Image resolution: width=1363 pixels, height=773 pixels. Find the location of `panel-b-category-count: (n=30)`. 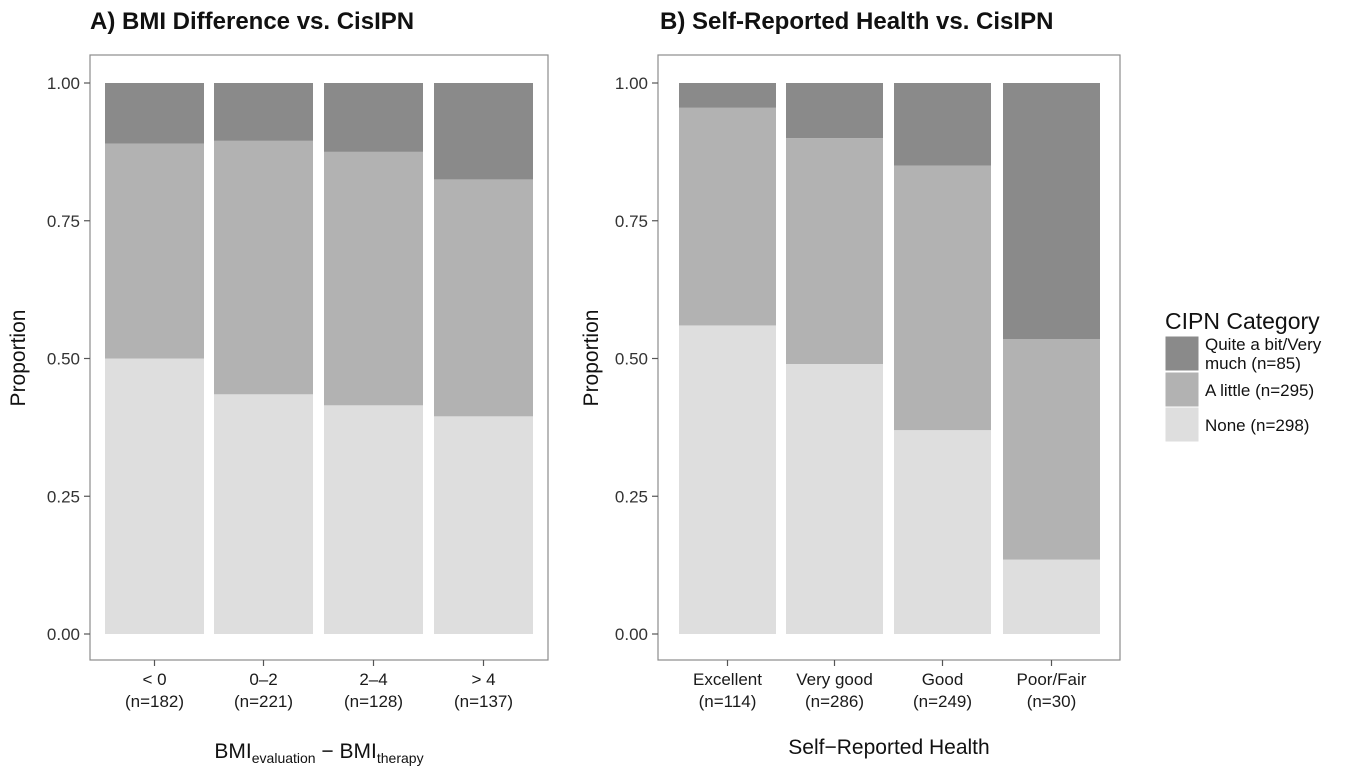

panel-b-category-count: (n=30) is located at coordinates (1052, 701).